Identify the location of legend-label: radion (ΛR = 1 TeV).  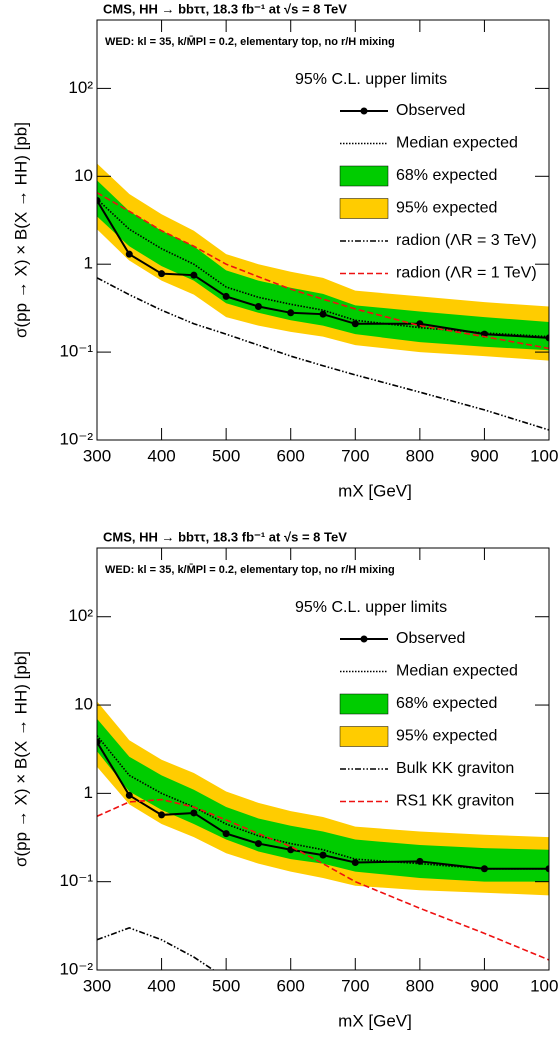
(466, 273).